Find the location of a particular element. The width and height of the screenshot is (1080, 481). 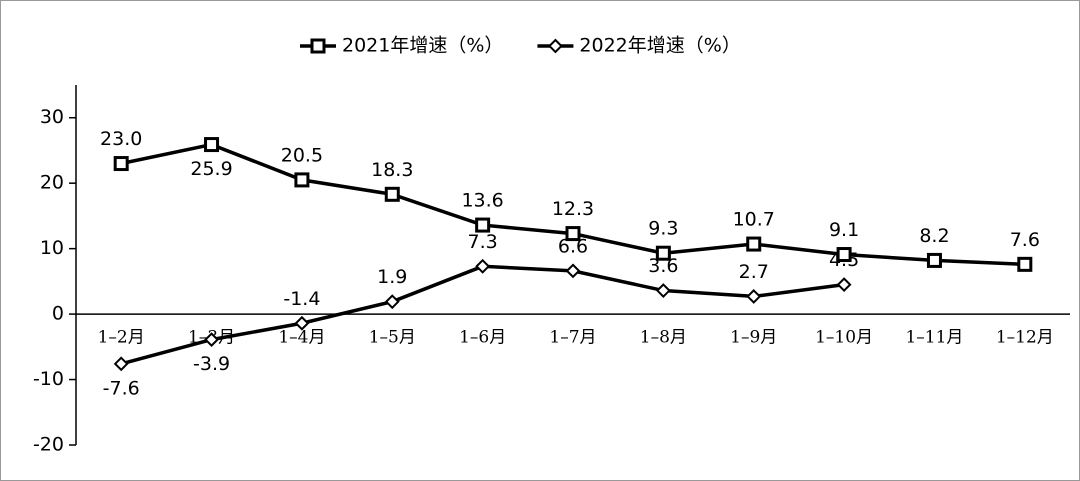

x-tick-label: 1–10月 is located at coordinates (844, 338).